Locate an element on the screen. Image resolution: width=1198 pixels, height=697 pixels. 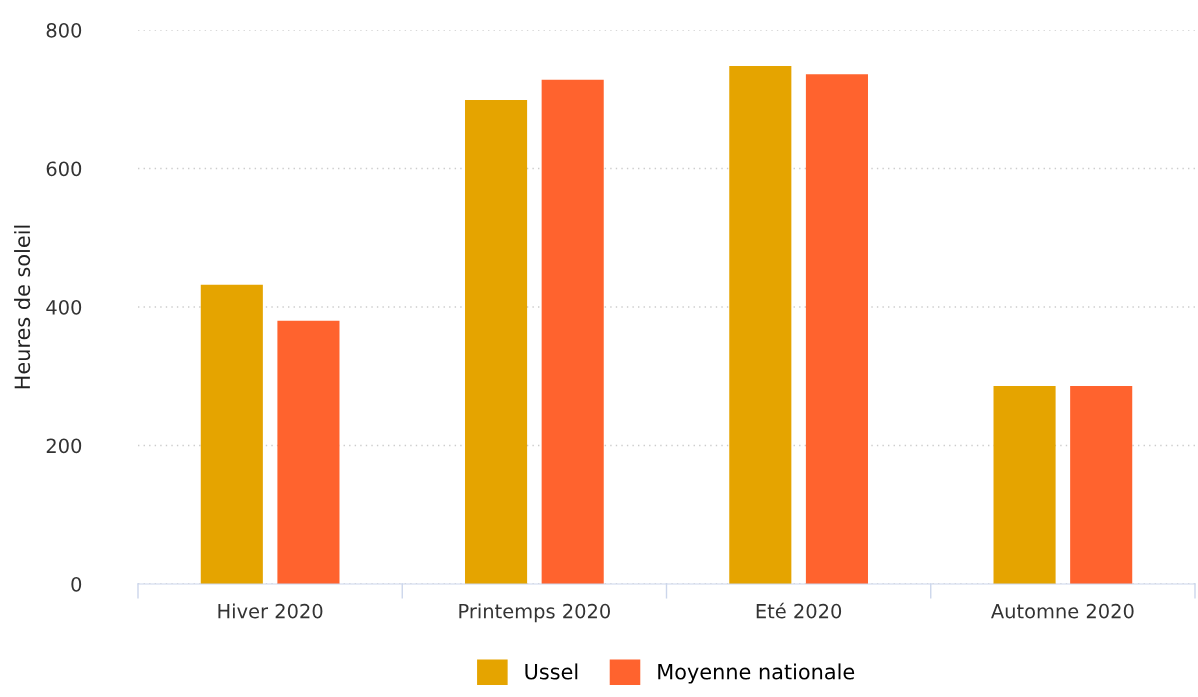
y-tick-label: 800 is located at coordinates (64, 30).